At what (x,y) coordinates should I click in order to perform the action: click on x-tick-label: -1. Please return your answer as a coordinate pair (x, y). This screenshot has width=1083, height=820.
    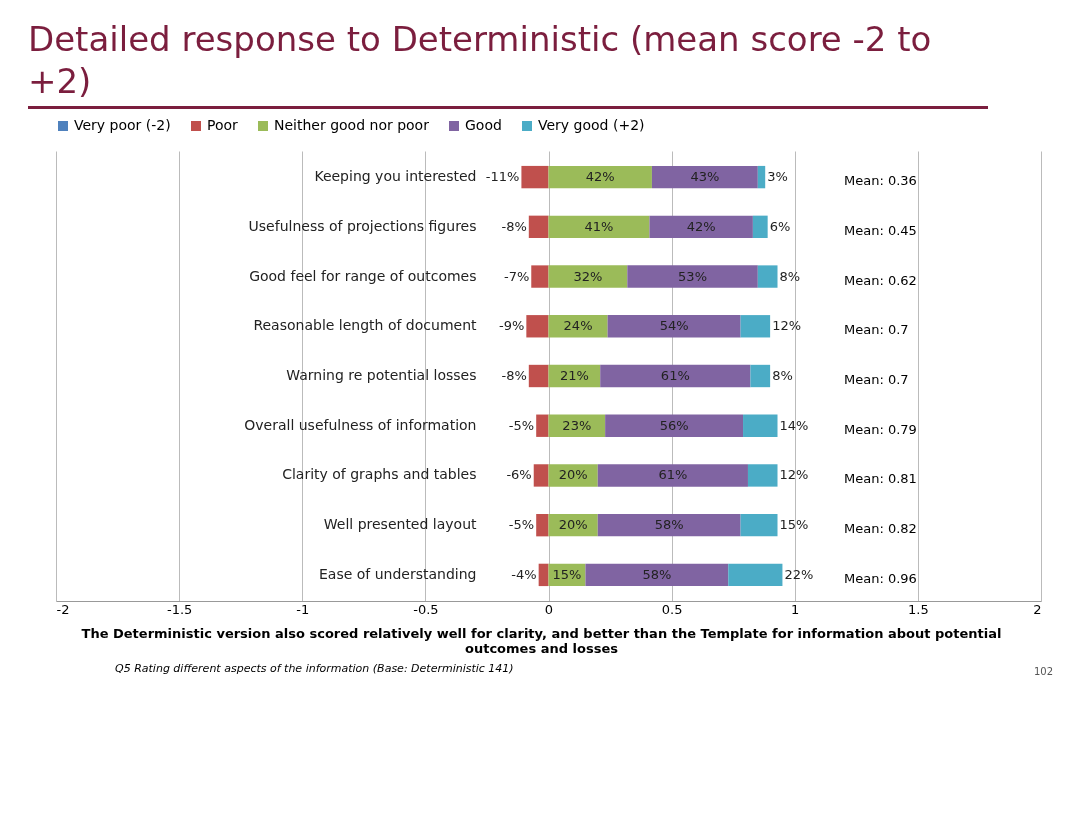
    Looking at the image, I should click on (303, 609).